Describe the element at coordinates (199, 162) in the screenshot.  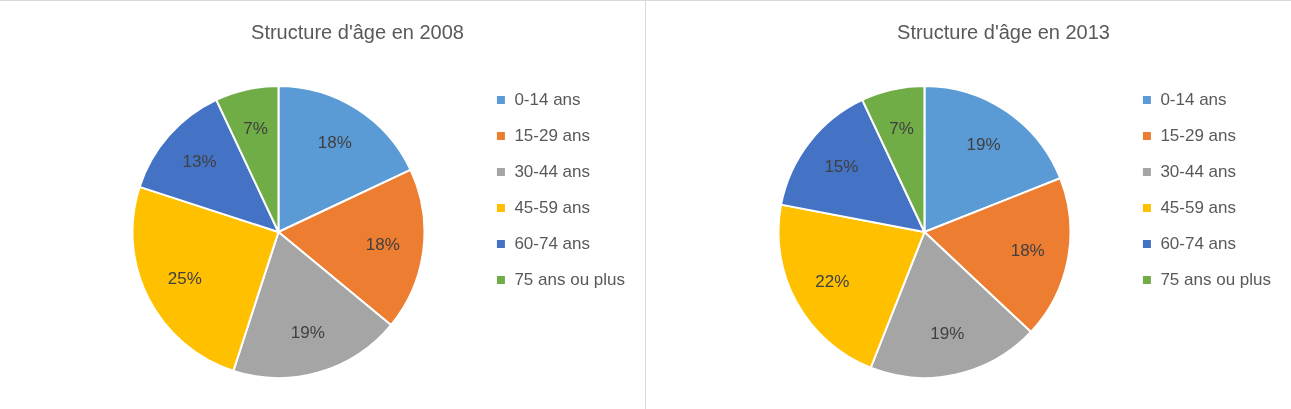
I see `data-label: 13%` at that location.